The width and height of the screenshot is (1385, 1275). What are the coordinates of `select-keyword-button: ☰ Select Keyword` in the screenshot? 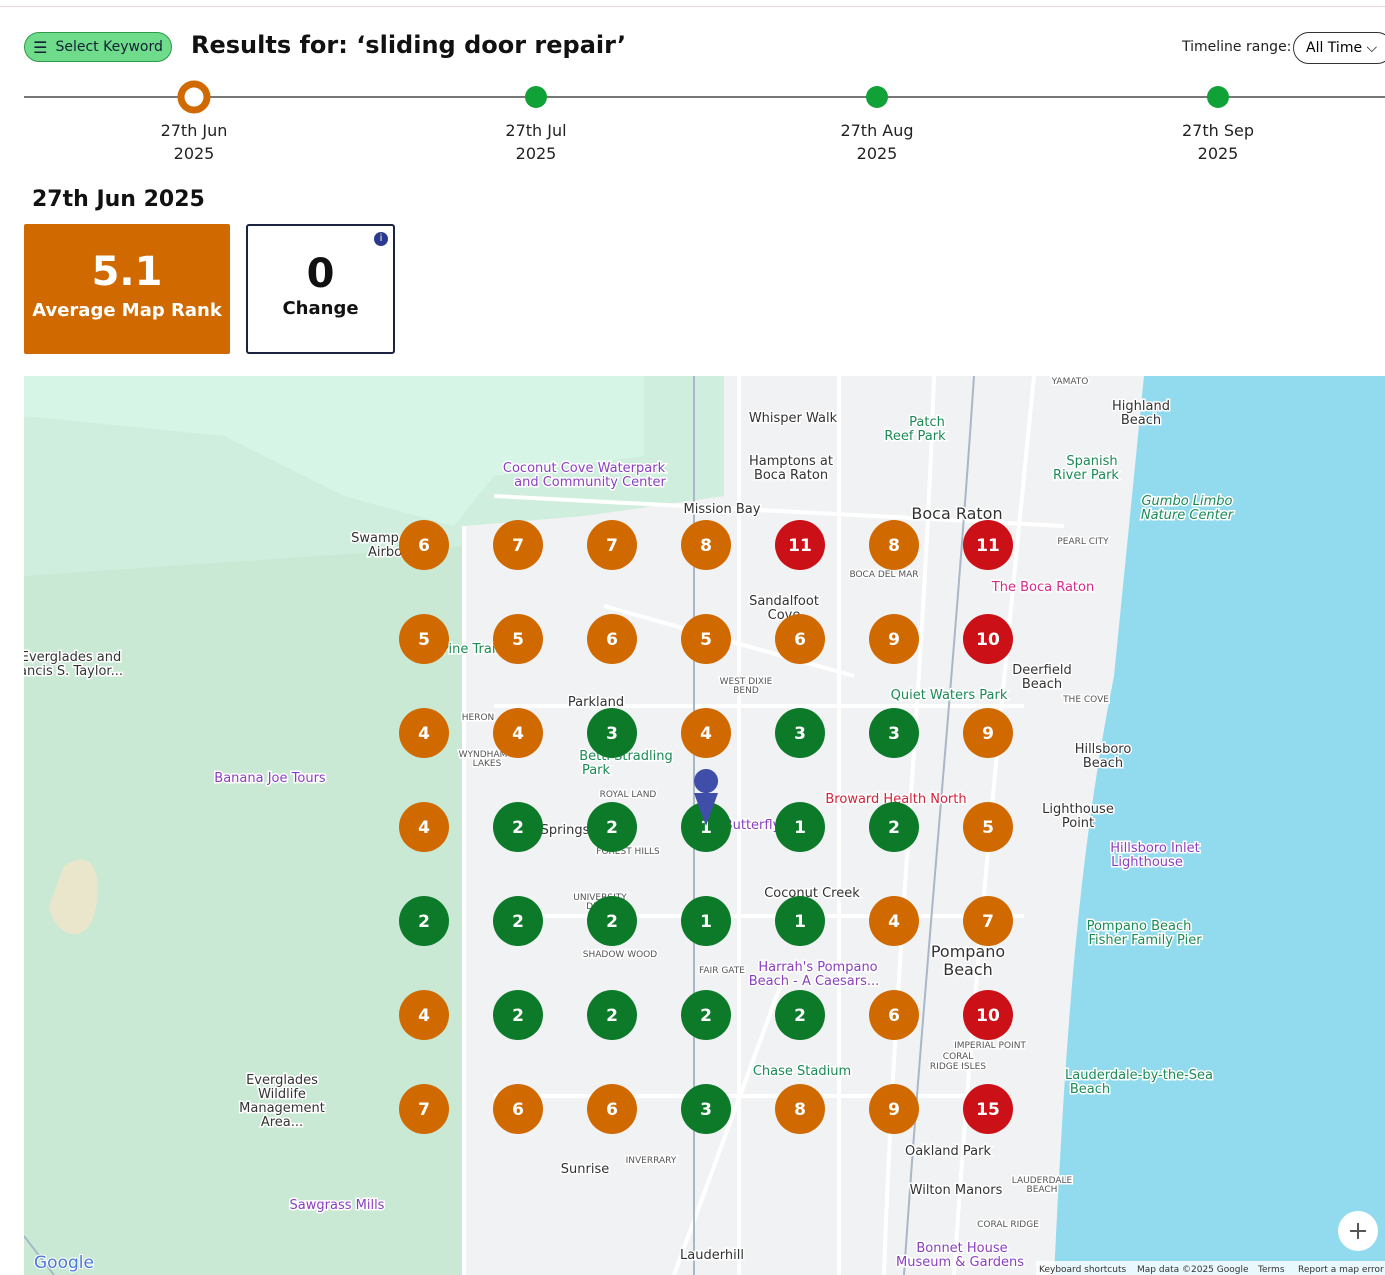 It's located at (98, 47).